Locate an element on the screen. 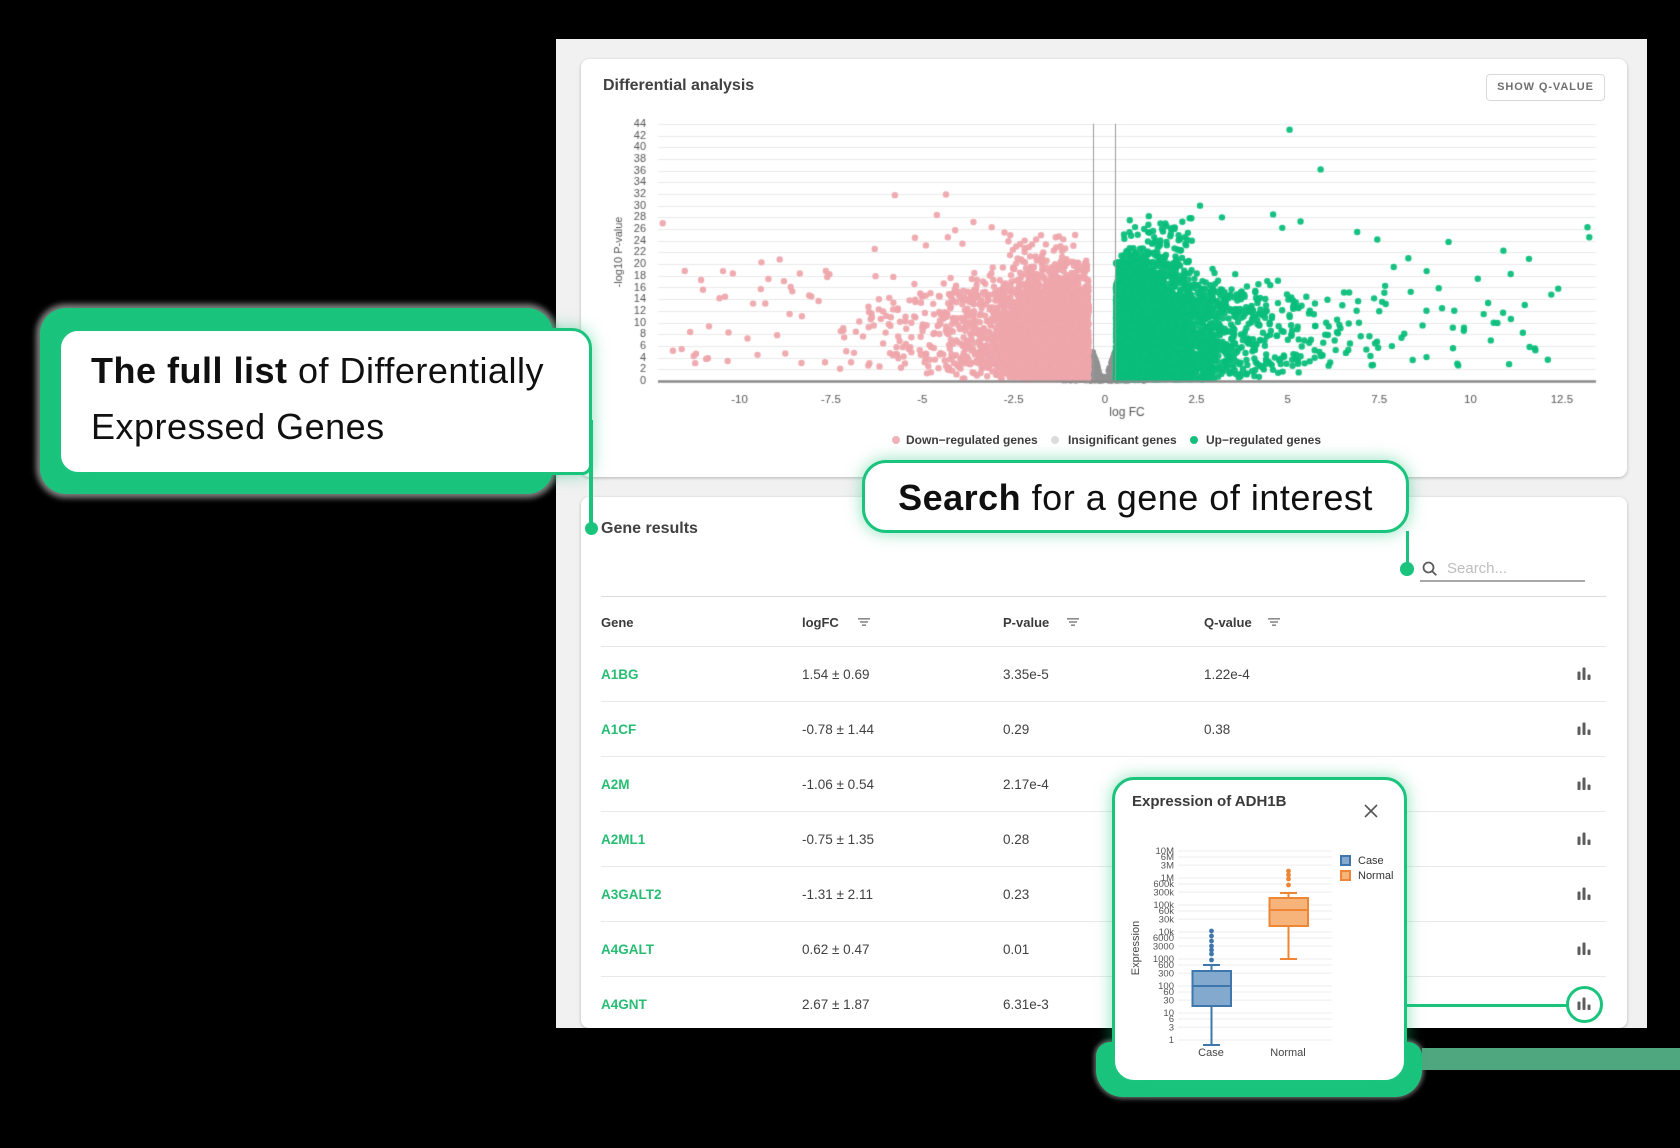 This screenshot has height=1148, width=1680. svg-text: 100 is located at coordinates (1166, 986).